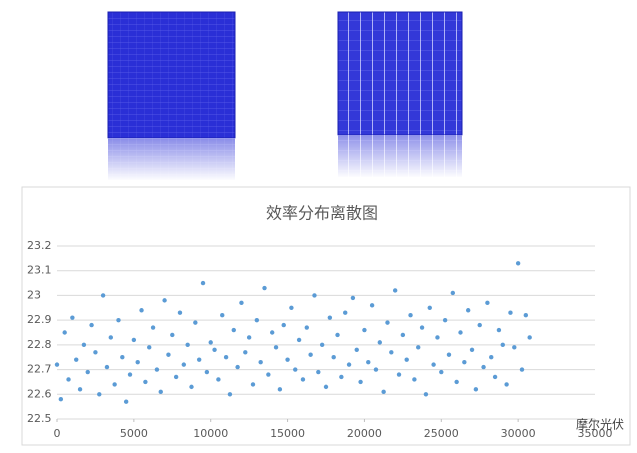 The image size is (637, 453). Describe the element at coordinates (39, 344) in the screenshot. I see `y-tick-label: 22.8` at that location.